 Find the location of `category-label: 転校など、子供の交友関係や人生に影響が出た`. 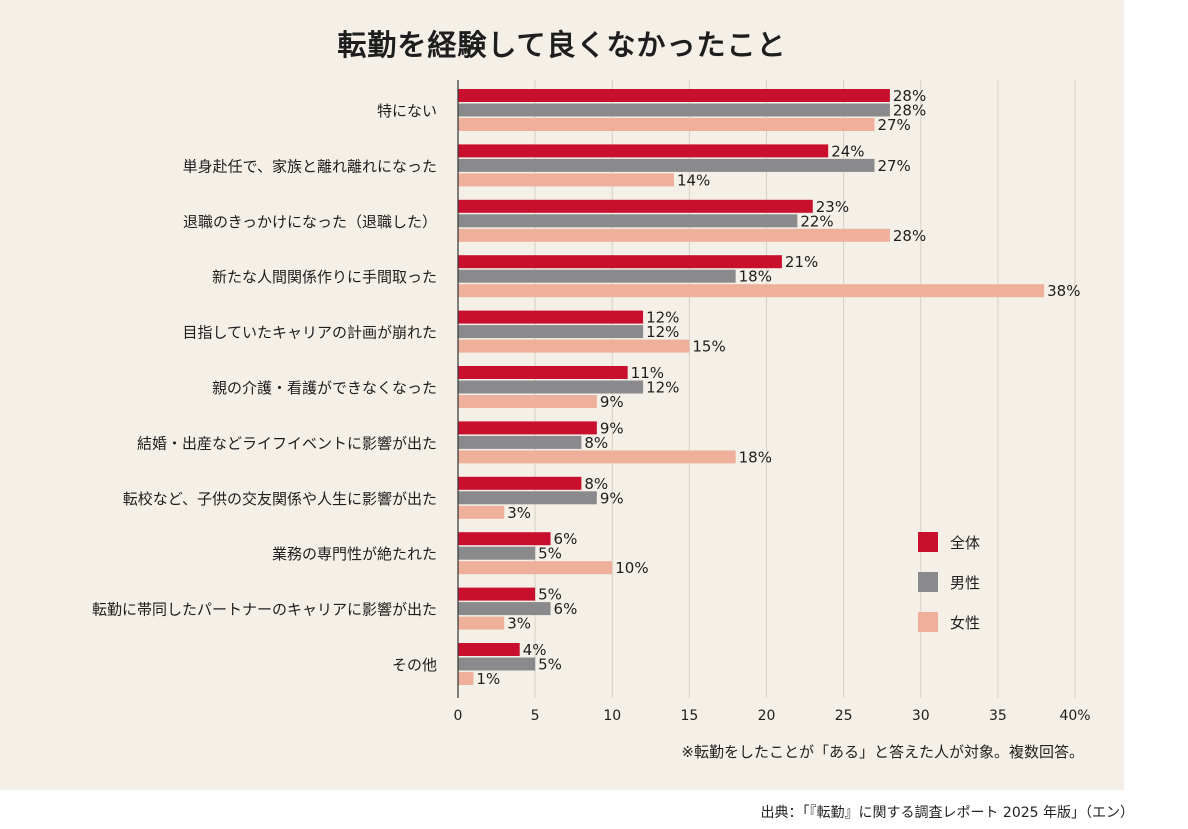

category-label: 転校など、子供の交友関係や人生に影響が出た is located at coordinates (280, 499).